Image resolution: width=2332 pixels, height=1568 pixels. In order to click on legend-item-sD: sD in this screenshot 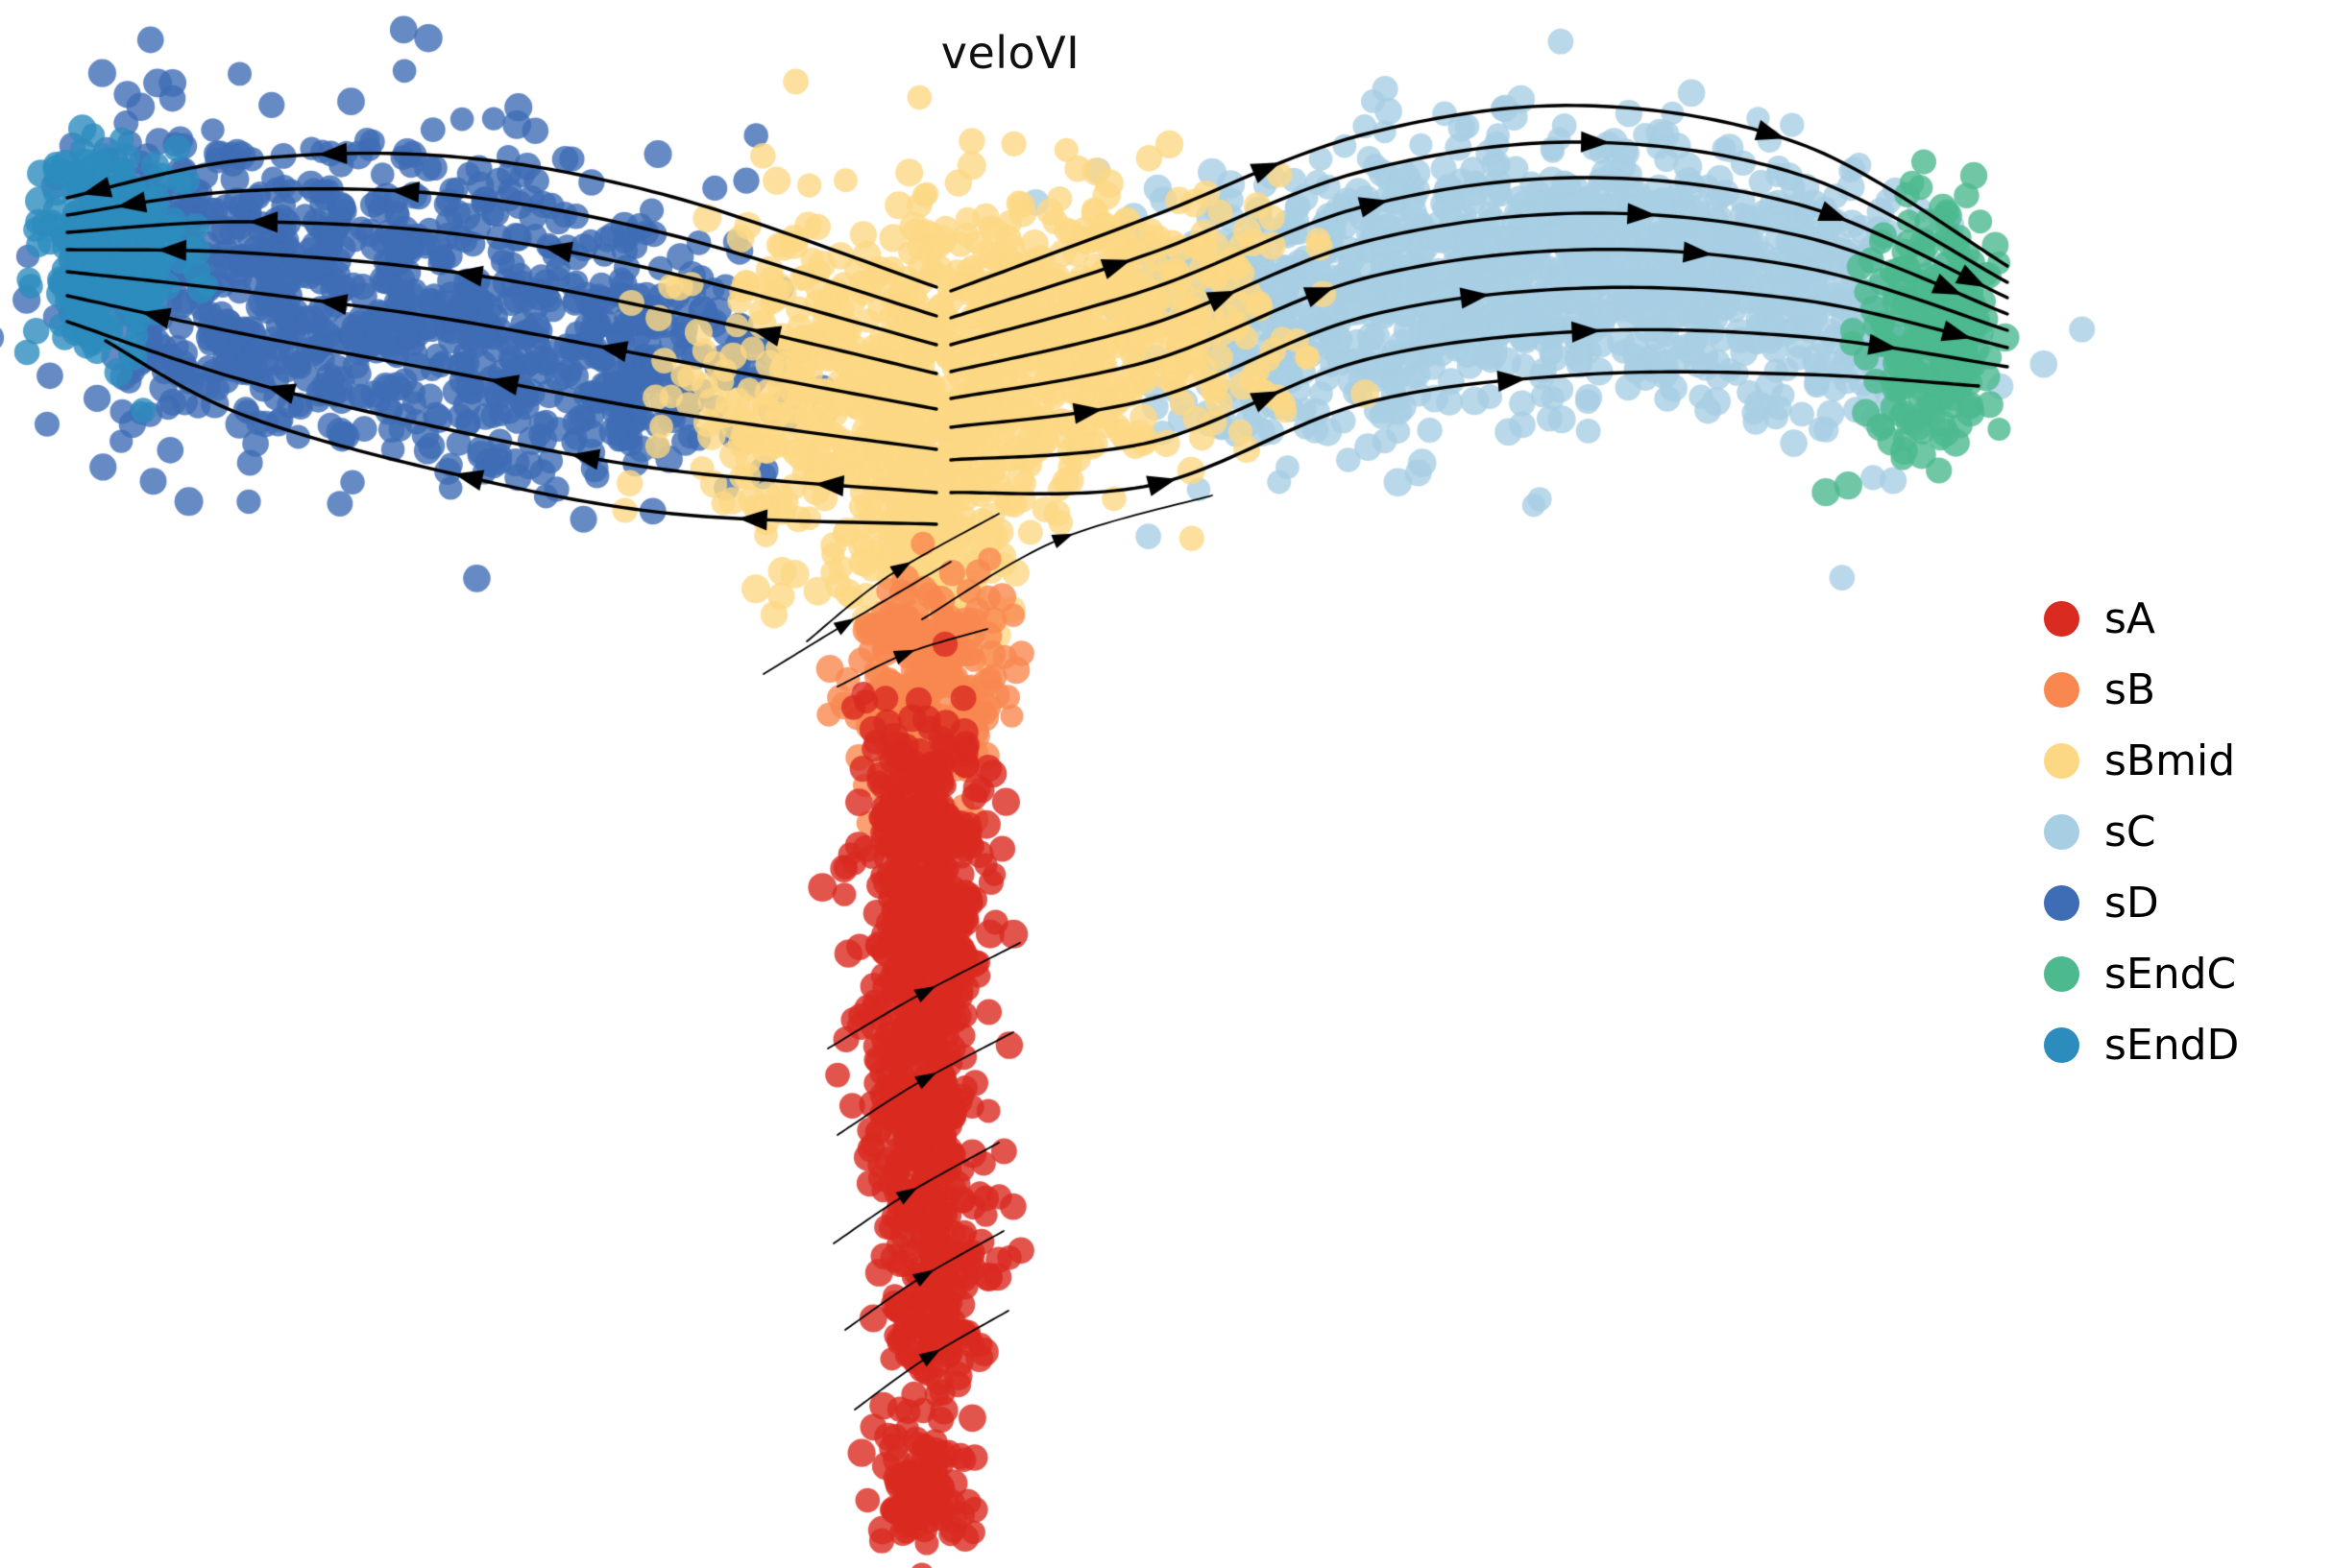, I will do `click(2141, 902)`.